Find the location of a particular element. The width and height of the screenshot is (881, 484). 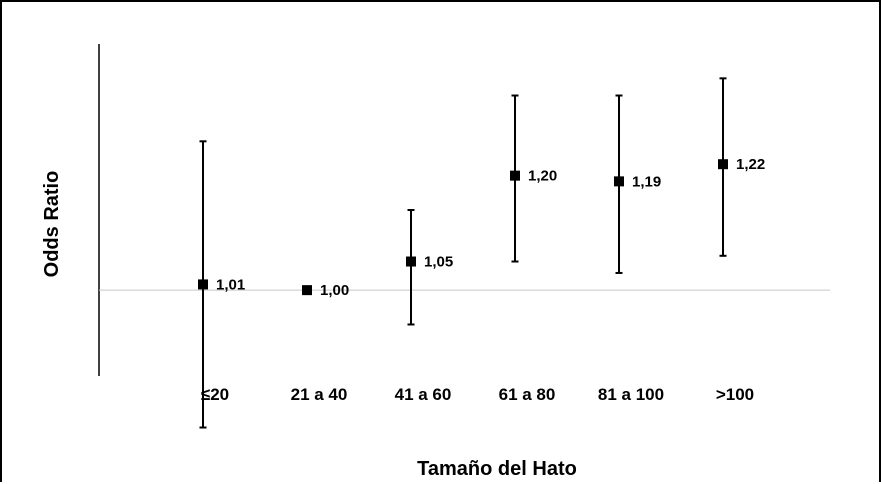

x-tick-label: >100 is located at coordinates (735, 394).